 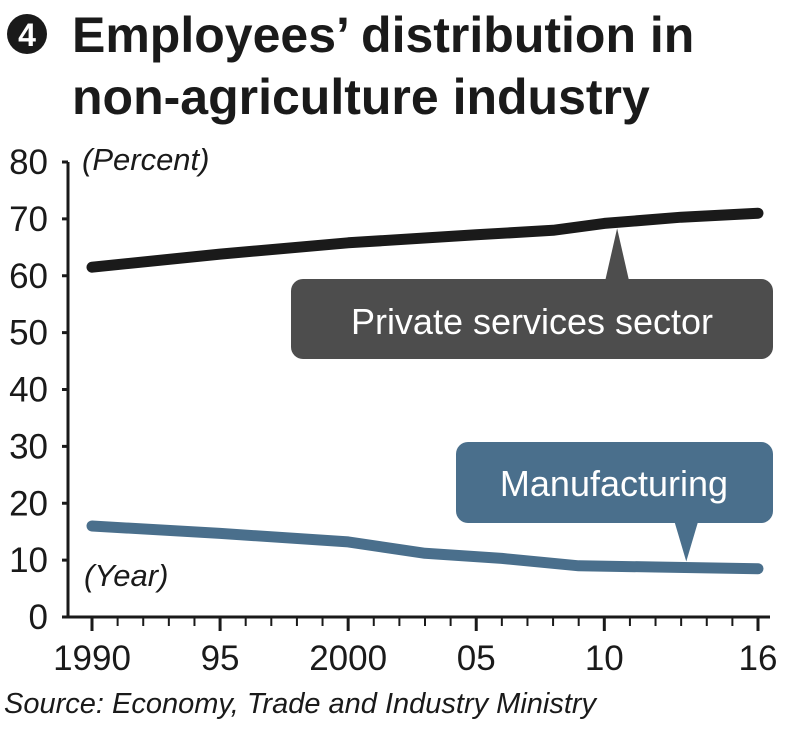 What do you see at coordinates (476, 658) in the screenshot?
I see `x-tick-label: 05` at bounding box center [476, 658].